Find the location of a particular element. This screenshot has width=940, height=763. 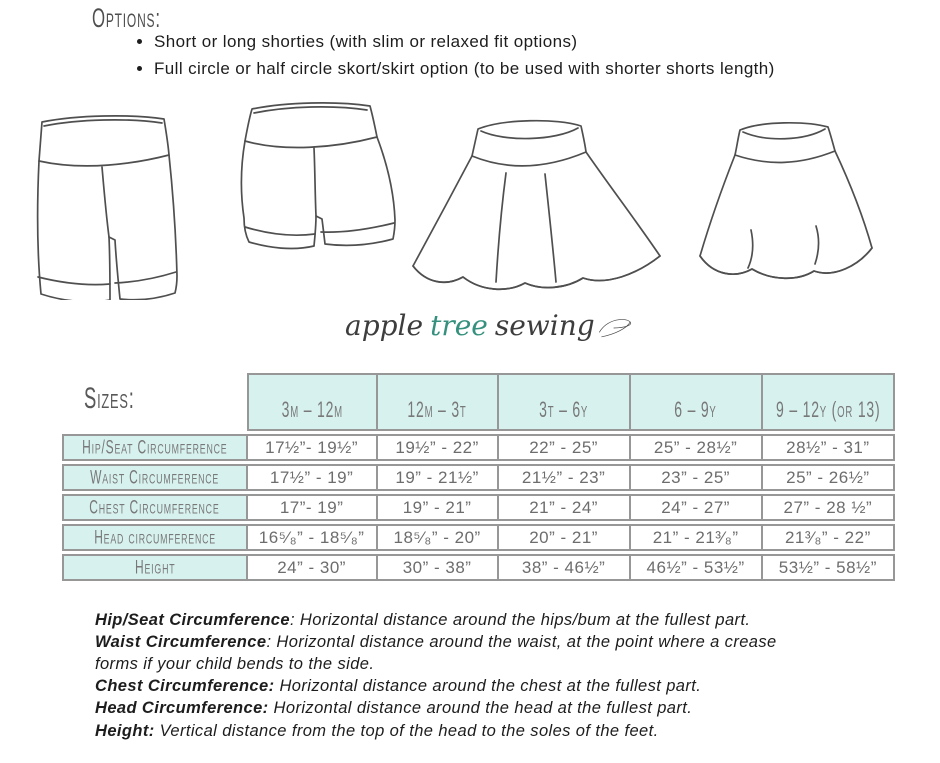

size-value-cell: 21” - 24” is located at coordinates (563, 507).